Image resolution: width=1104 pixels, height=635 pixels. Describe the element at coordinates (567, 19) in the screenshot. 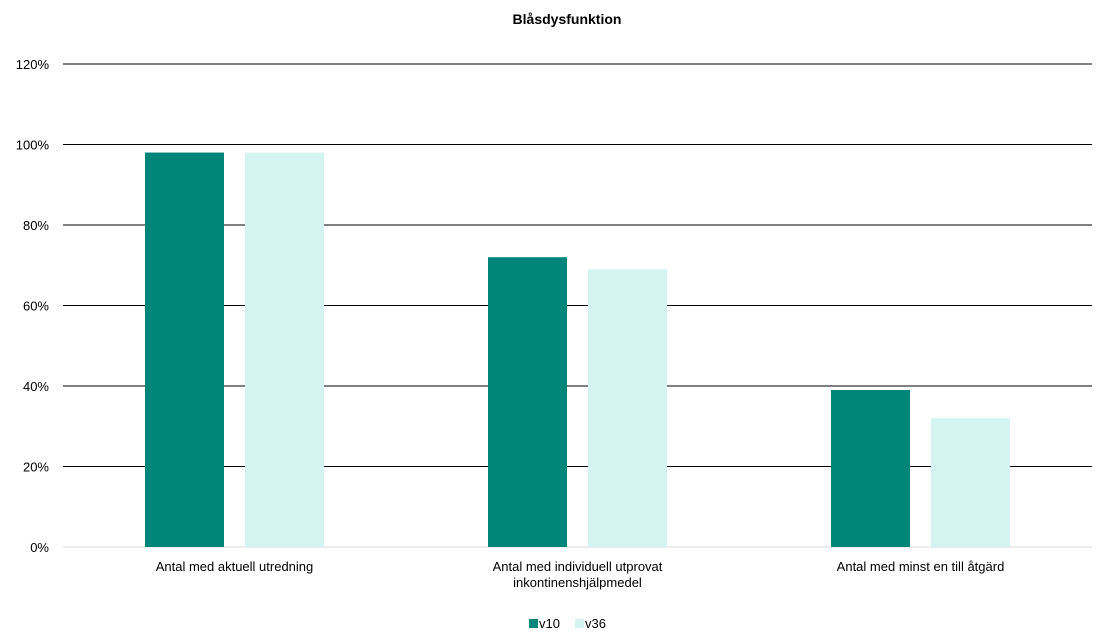

I see `chart-title: Blåsdysfunktion` at that location.